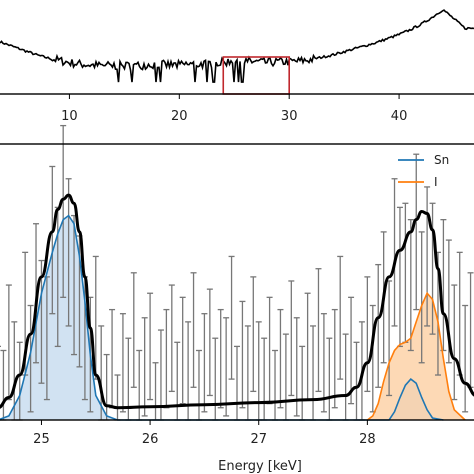 The height and width of the screenshot is (474, 474). I want to click on zoom-x-tick-label: 26, so click(150, 439).